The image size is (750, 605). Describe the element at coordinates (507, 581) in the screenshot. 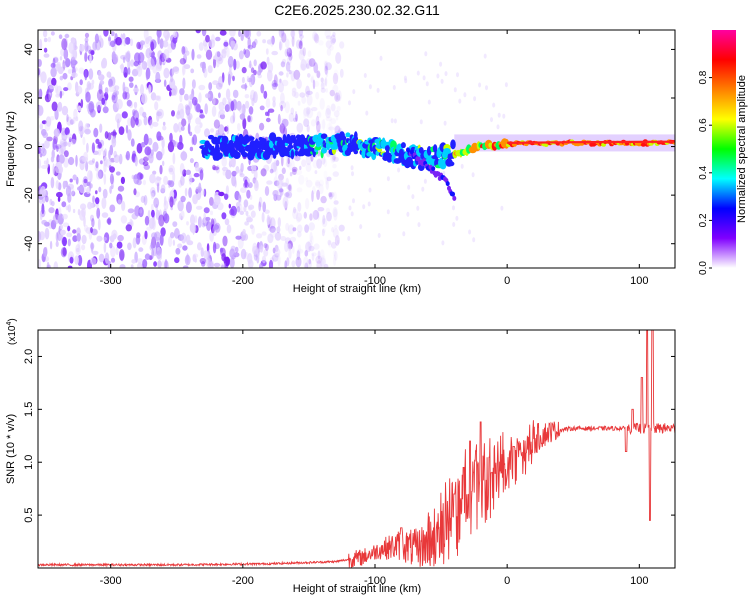

I see `x-tick-label: 0` at that location.